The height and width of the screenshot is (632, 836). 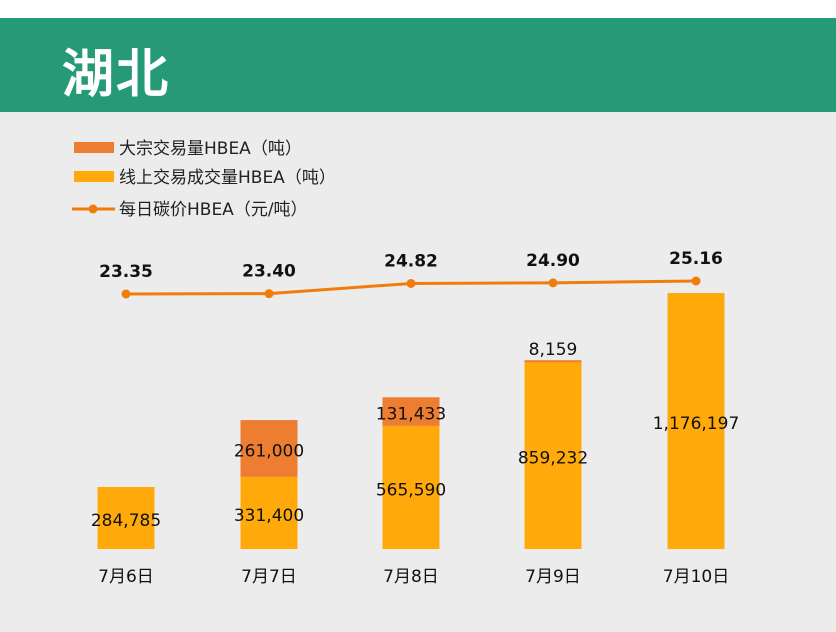 I want to click on legend-swatch-bulk, so click(x=94, y=147).